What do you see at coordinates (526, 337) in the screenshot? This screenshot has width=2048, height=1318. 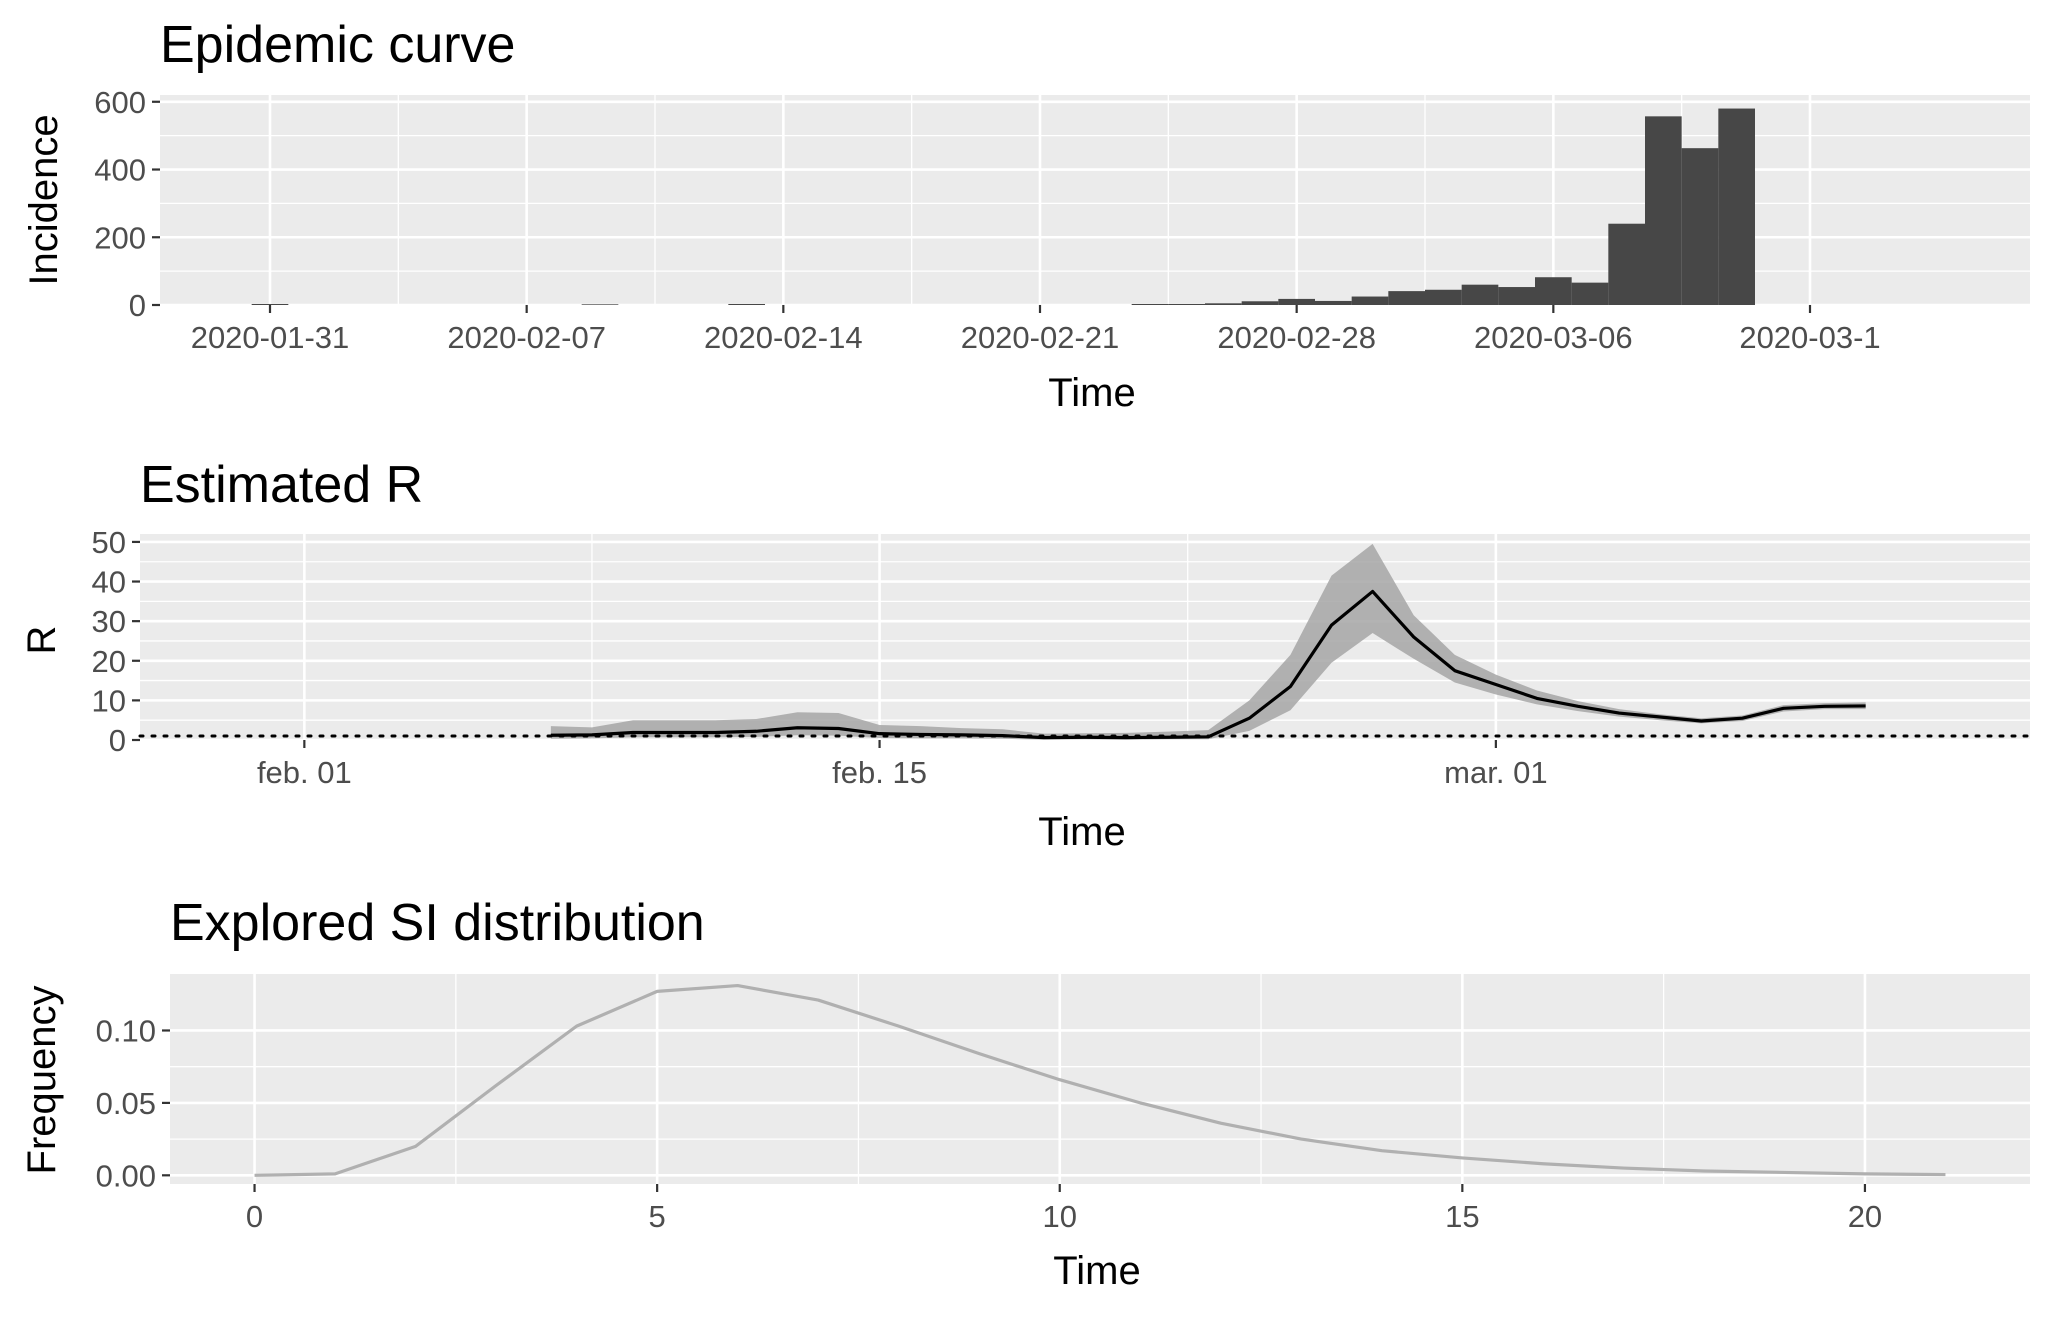 I see `x-tick-label: 2020-02-07` at bounding box center [526, 337].